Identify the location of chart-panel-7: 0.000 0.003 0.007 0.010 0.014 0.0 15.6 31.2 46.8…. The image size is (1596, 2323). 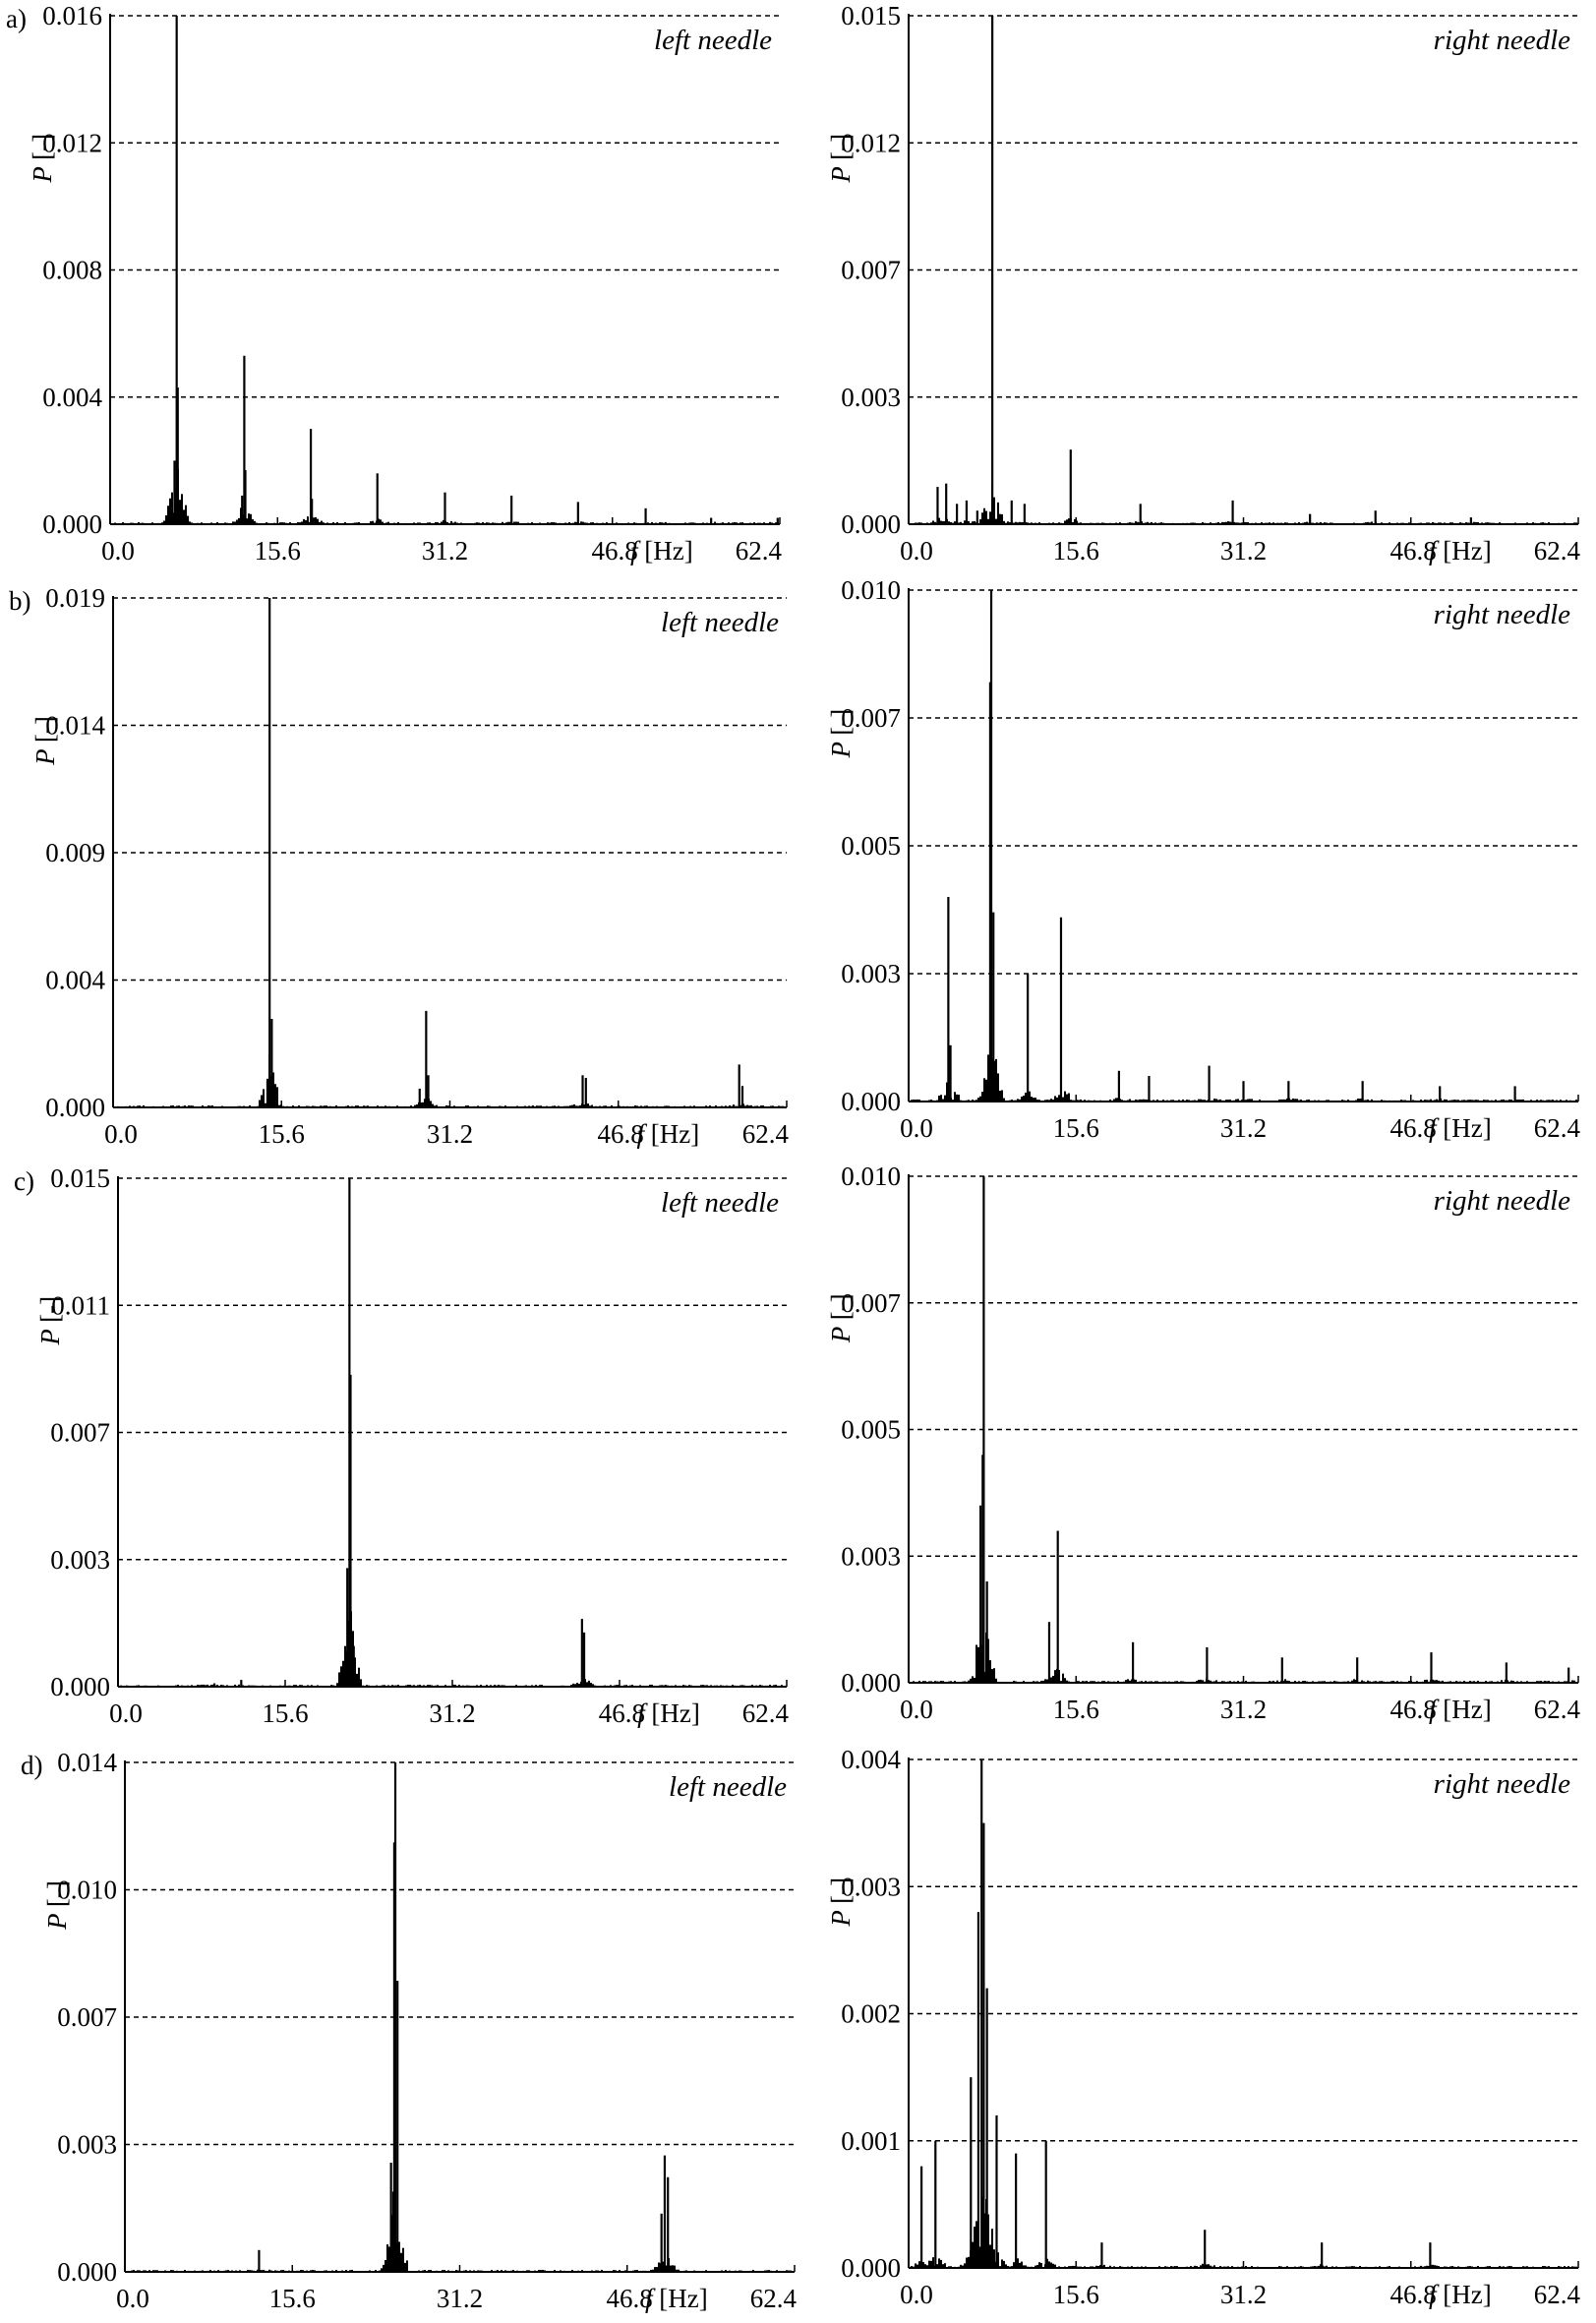
(410, 2031).